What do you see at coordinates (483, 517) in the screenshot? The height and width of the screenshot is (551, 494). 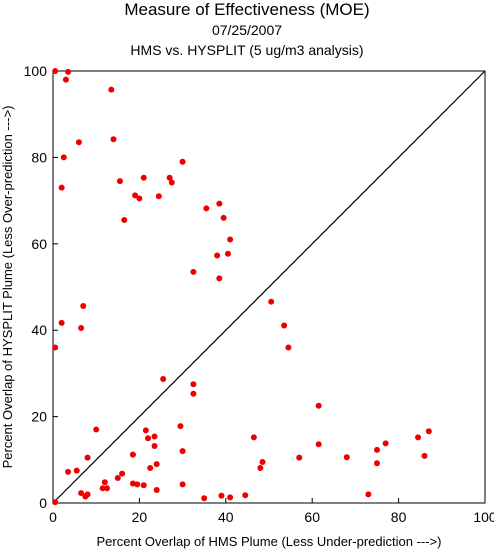 I see `x-tick-label: 100` at bounding box center [483, 517].